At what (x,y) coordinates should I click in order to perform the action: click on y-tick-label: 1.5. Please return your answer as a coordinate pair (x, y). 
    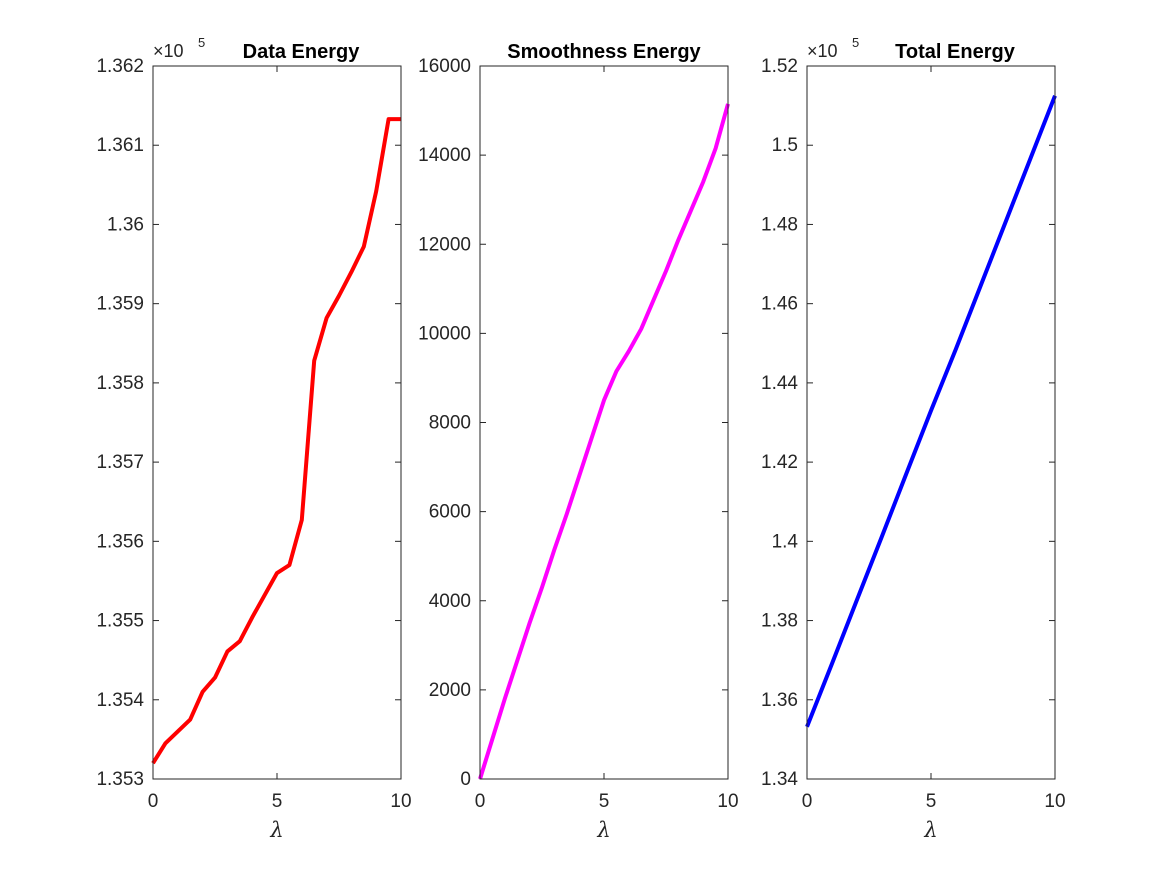
    Looking at the image, I should click on (785, 145).